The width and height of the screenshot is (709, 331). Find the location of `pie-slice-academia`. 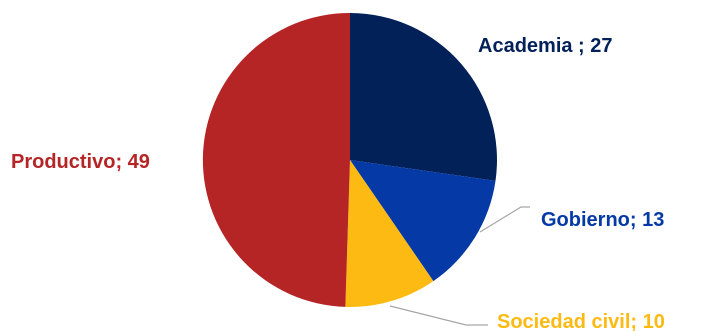

pie-slice-academia is located at coordinates (423, 97).